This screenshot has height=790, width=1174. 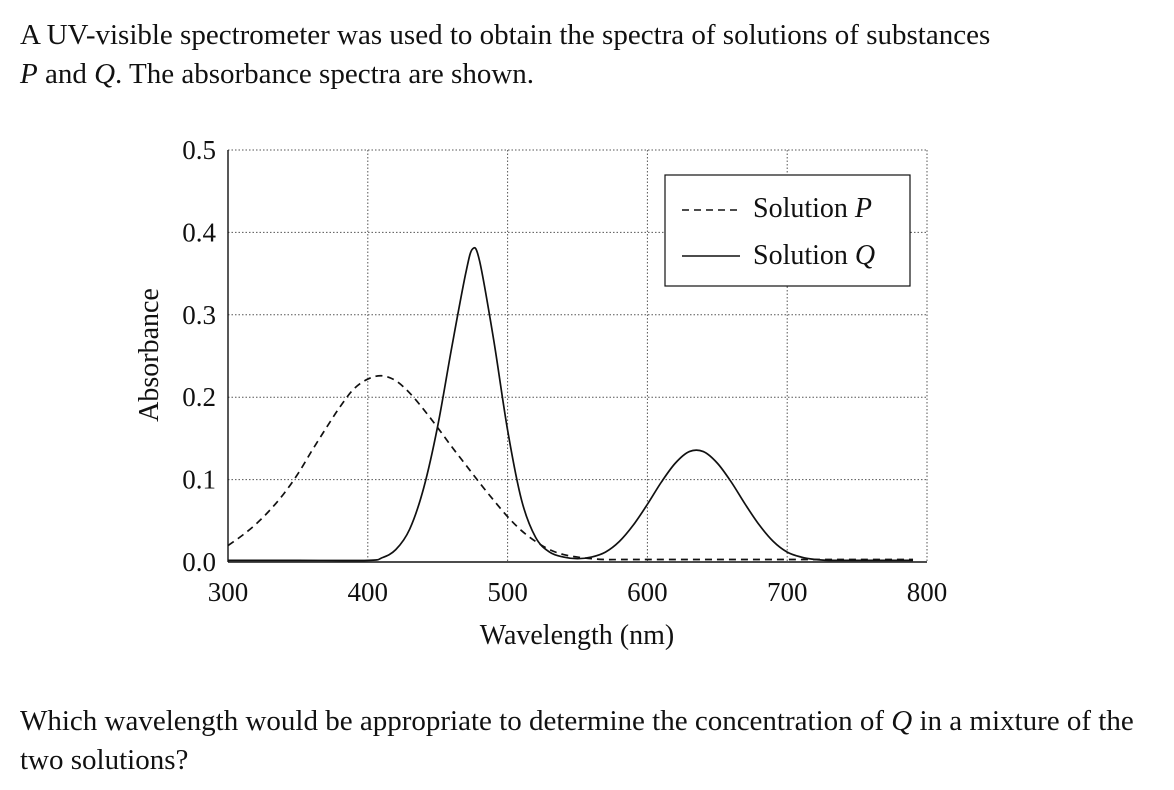 I want to click on y-tick-label: 0.3, so click(x=199, y=315).